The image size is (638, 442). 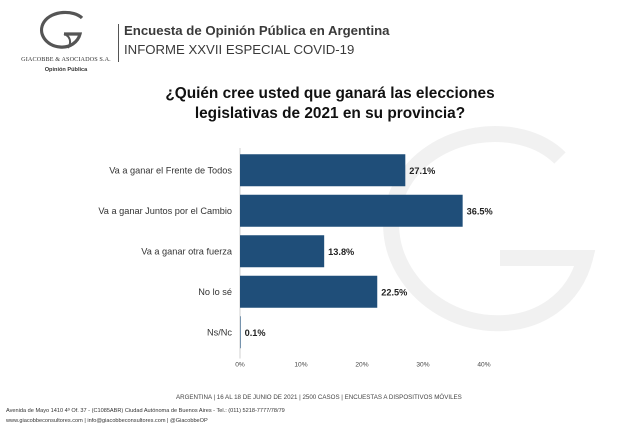 I want to click on data-label: 0.1%, so click(x=255, y=333).